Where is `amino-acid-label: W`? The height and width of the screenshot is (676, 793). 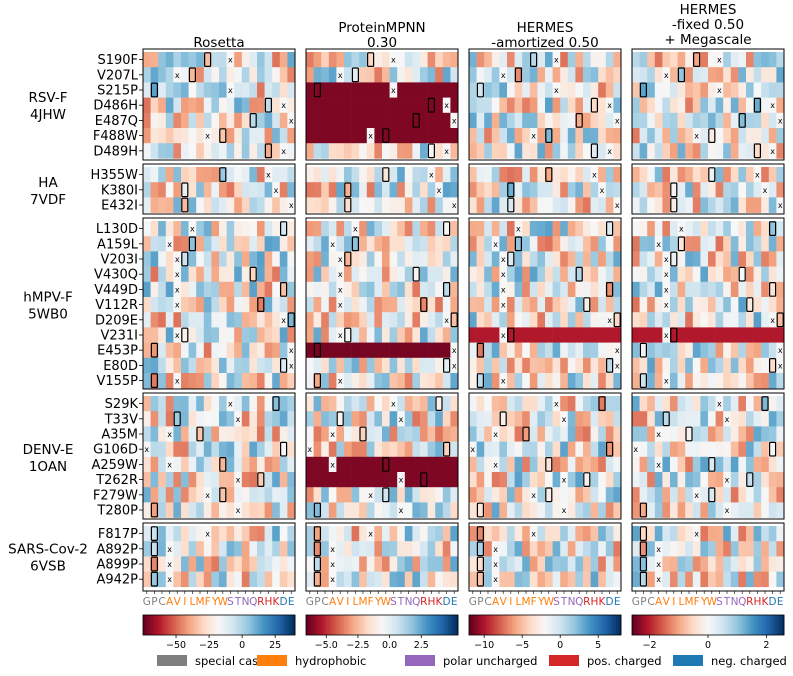
amino-acid-label: W is located at coordinates (386, 602).